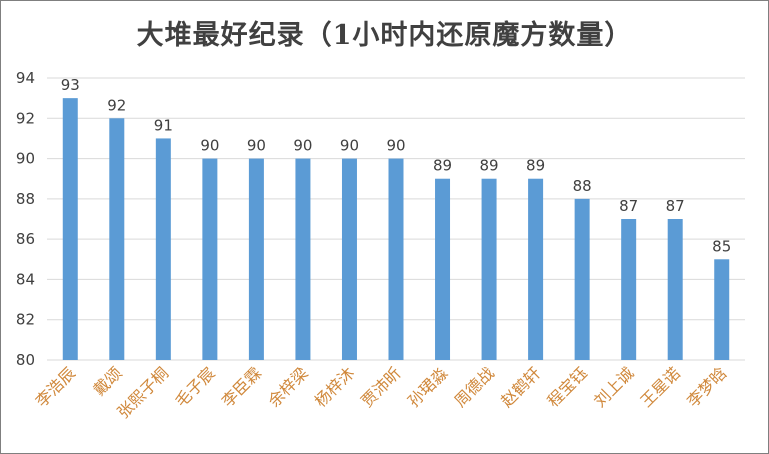  What do you see at coordinates (70, 85) in the screenshot?
I see `data-label: 93` at bounding box center [70, 85].